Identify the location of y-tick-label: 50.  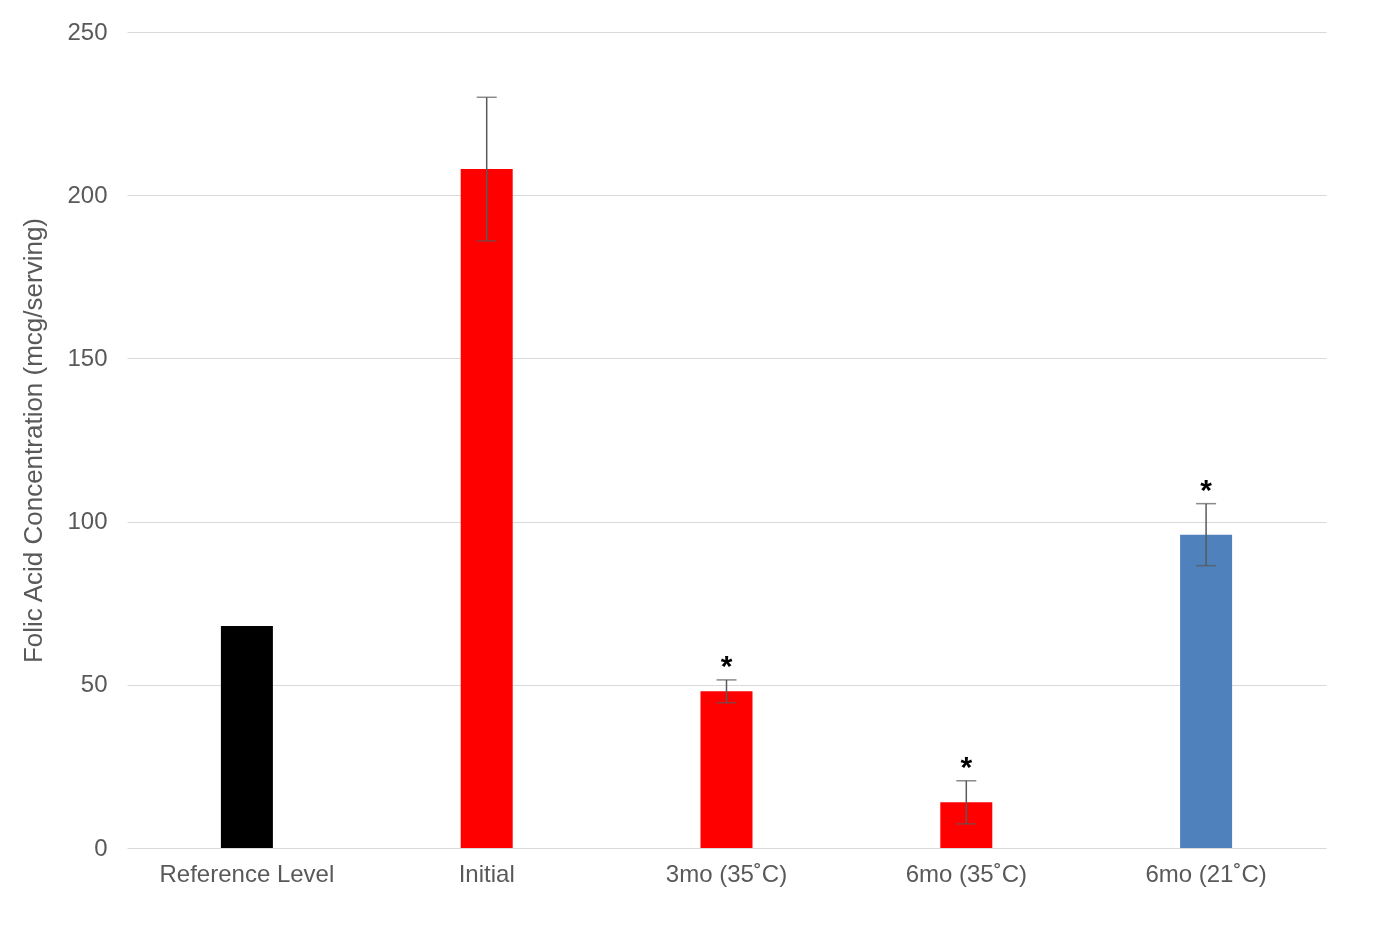
(94, 684).